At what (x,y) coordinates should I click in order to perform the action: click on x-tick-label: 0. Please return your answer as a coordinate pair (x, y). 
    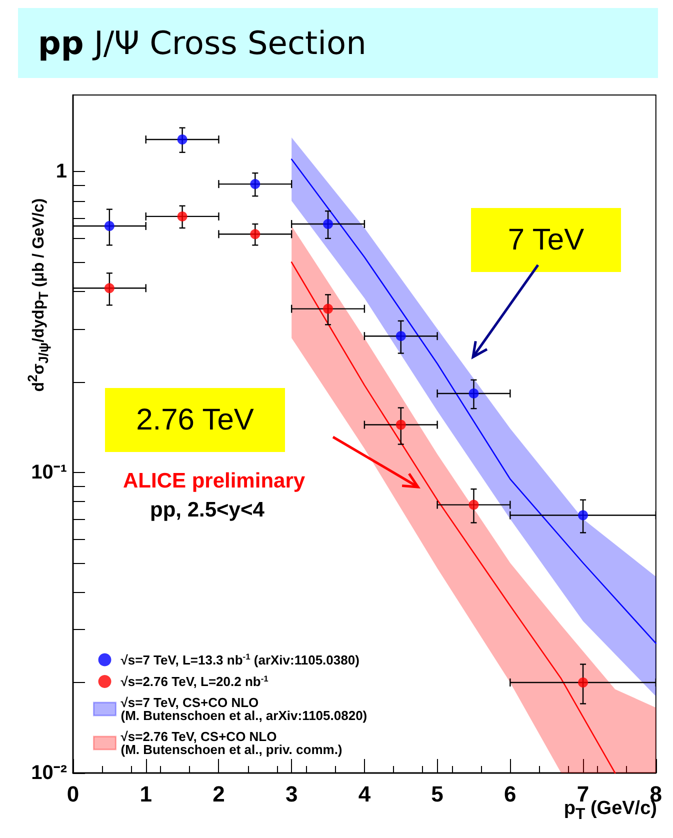
    Looking at the image, I should click on (73, 794).